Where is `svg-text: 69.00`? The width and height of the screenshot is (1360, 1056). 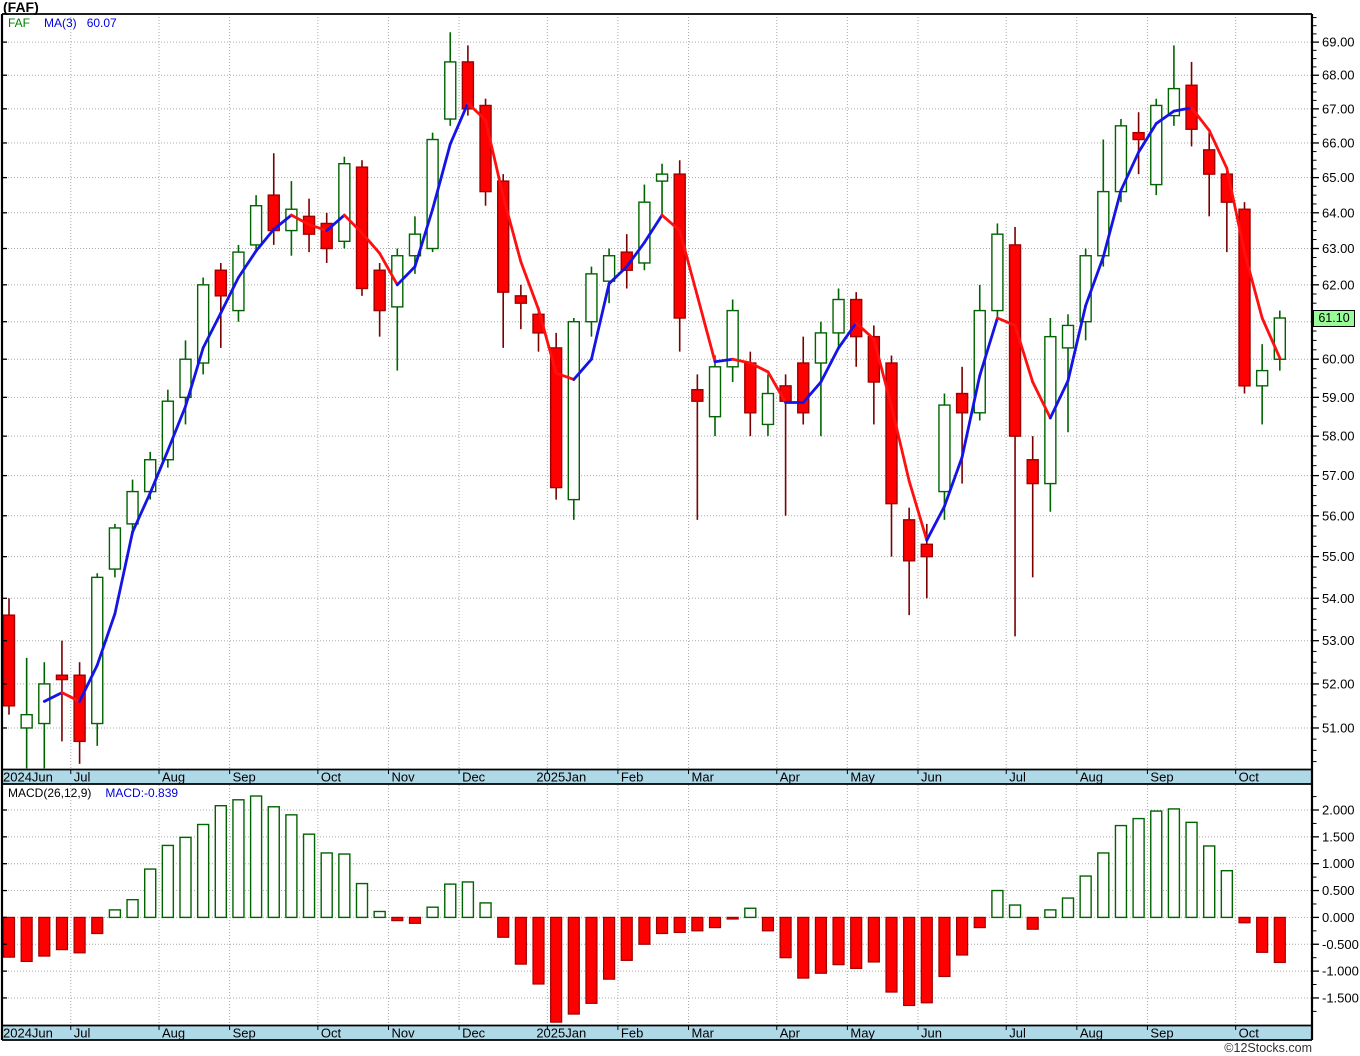 svg-text: 69.00 is located at coordinates (1338, 42).